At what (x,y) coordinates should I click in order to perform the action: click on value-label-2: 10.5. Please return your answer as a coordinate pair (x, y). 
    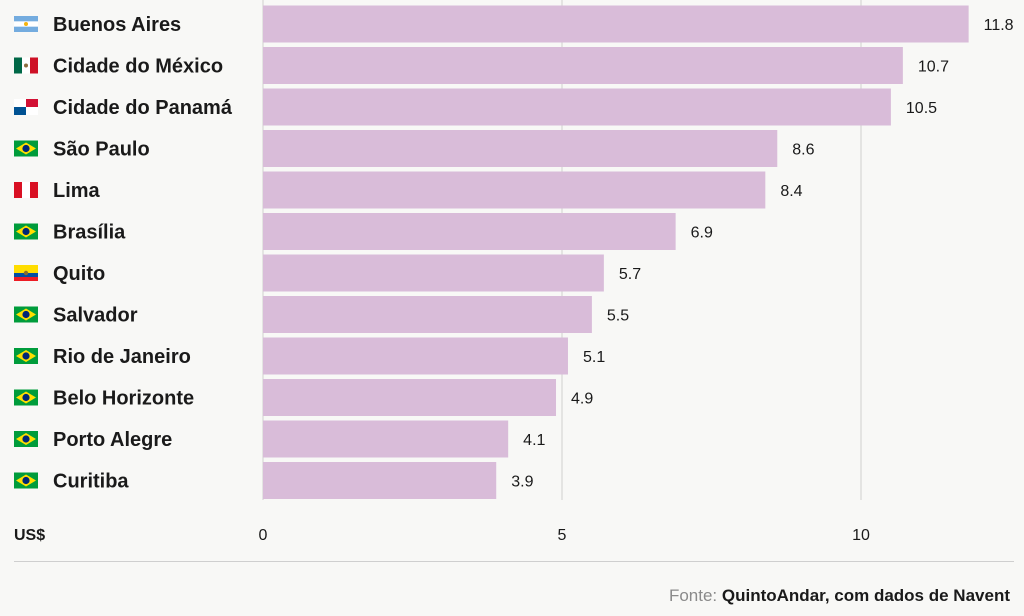
    Looking at the image, I should click on (921, 108).